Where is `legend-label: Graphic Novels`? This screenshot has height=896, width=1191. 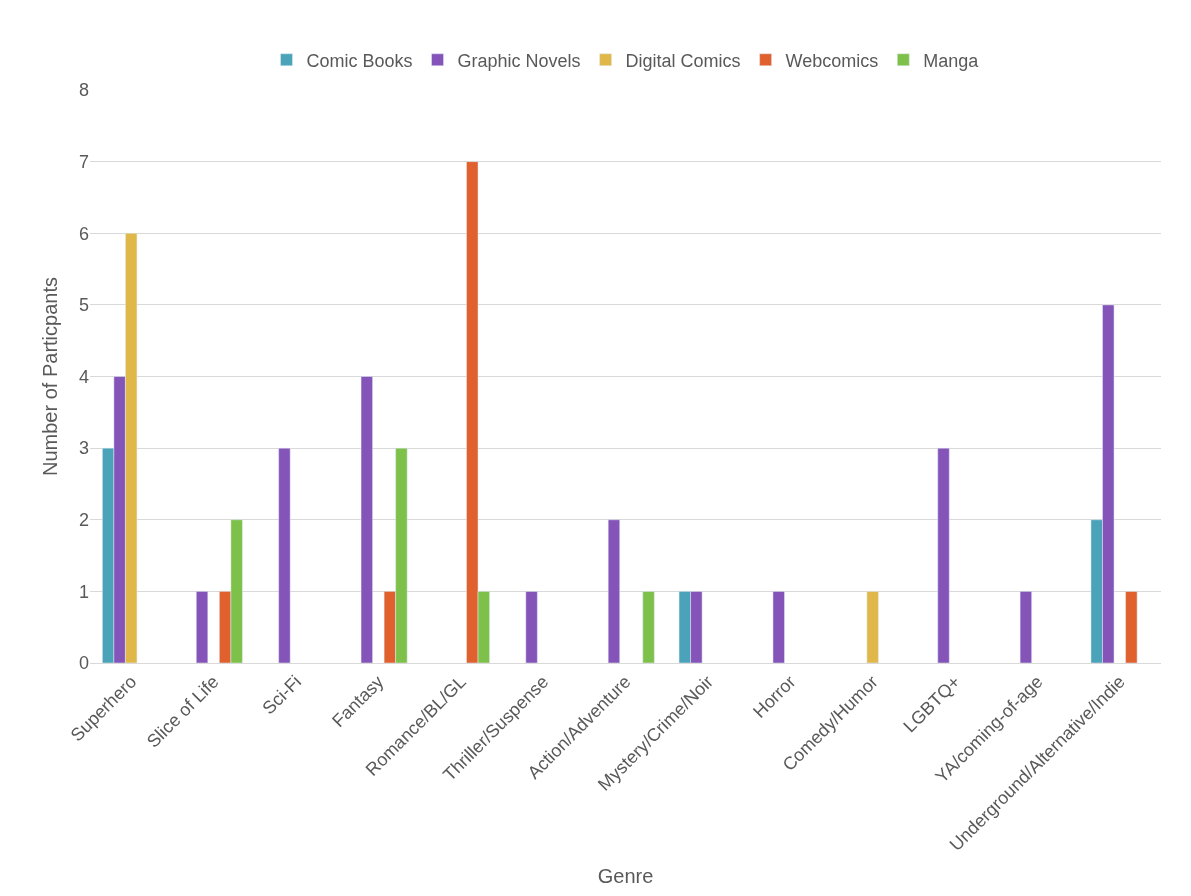 legend-label: Graphic Novels is located at coordinates (519, 60).